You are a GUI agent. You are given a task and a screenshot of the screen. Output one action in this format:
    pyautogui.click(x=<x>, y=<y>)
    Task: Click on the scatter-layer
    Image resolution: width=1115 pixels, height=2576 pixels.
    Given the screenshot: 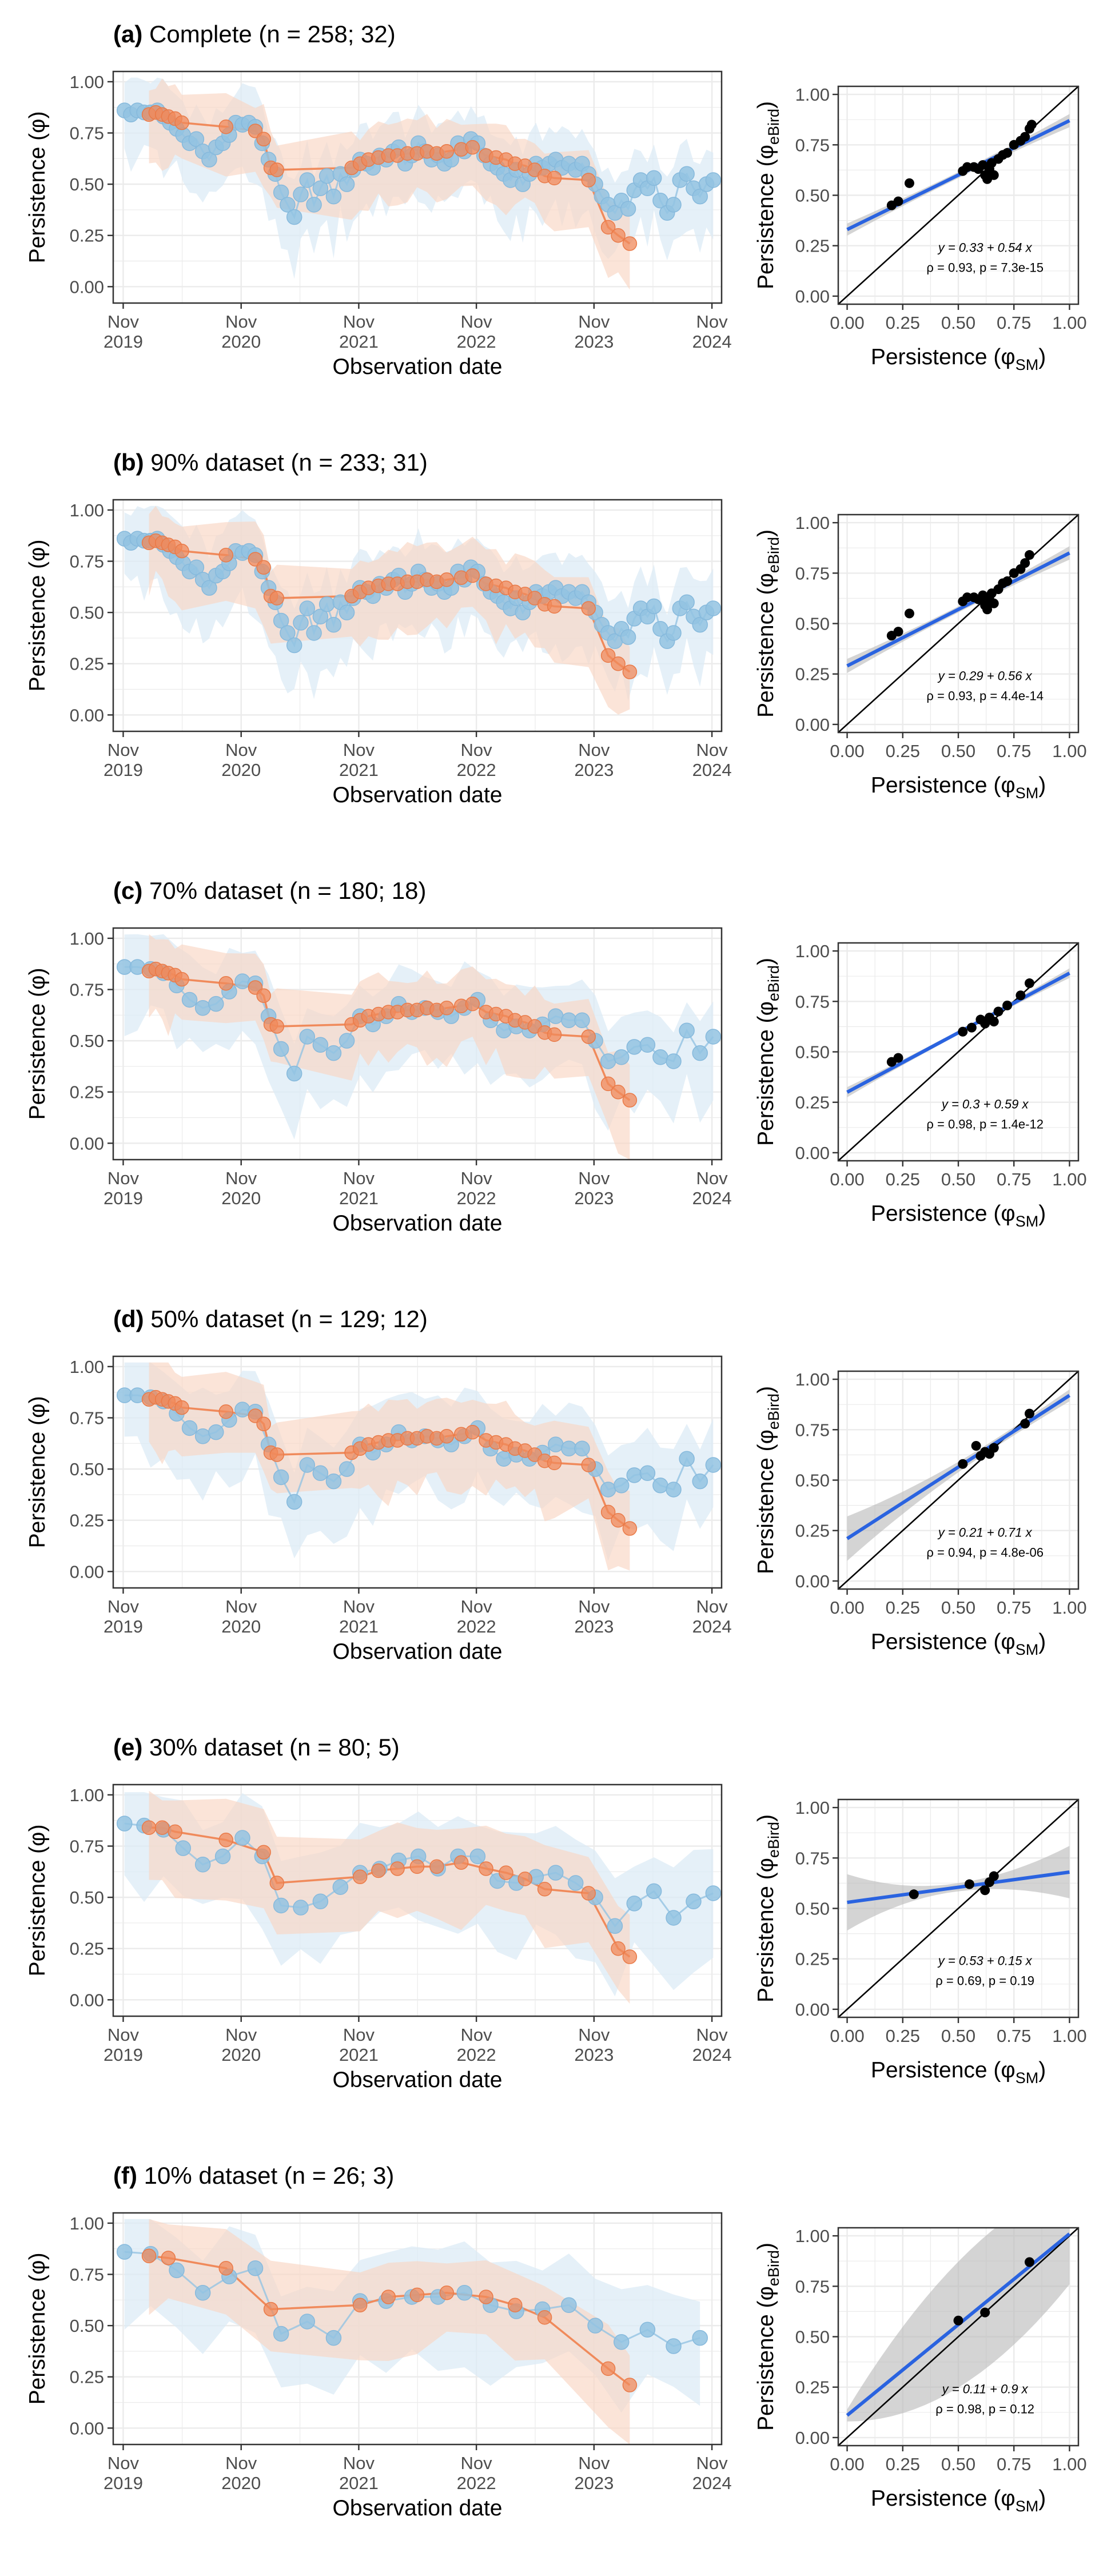 What is the action you would take?
    pyautogui.click(x=958, y=1908)
    